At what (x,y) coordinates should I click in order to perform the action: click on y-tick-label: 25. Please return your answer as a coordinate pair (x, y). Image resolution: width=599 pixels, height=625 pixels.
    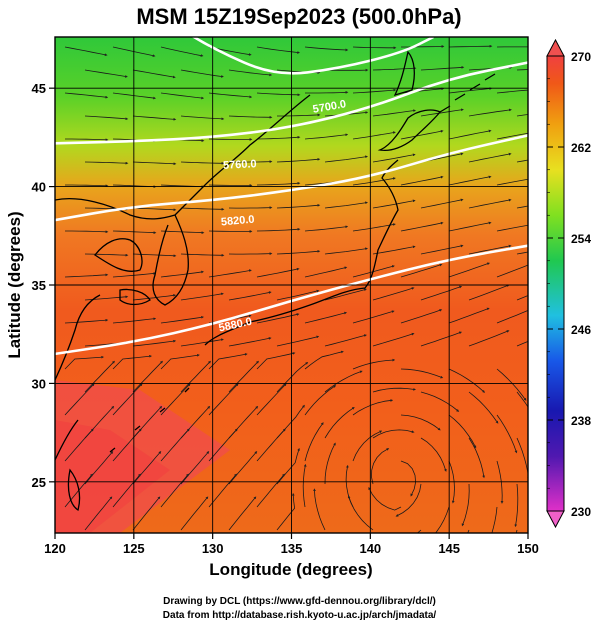
    Looking at the image, I should click on (39, 482).